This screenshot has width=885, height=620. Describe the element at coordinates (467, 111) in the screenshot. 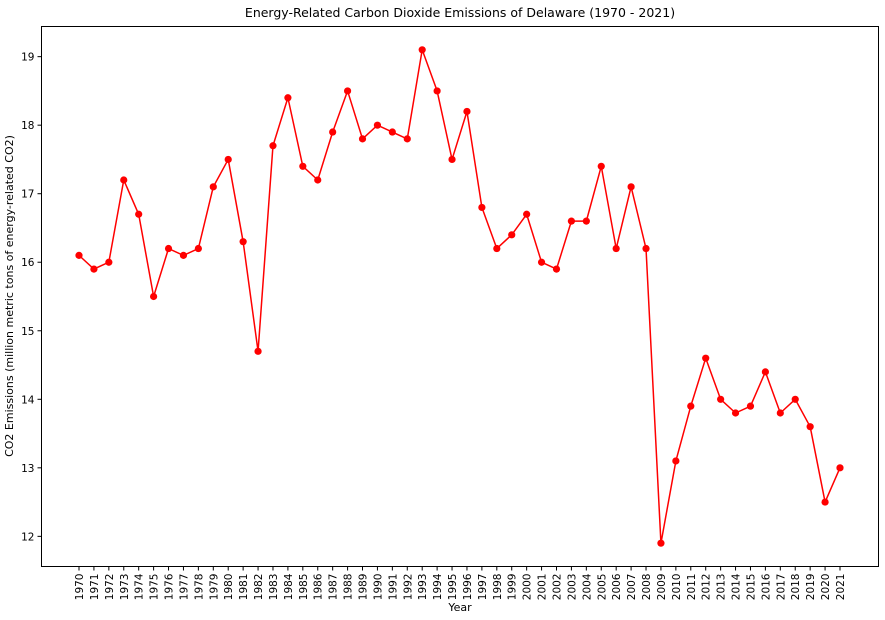

I see `data-point-1996` at that location.